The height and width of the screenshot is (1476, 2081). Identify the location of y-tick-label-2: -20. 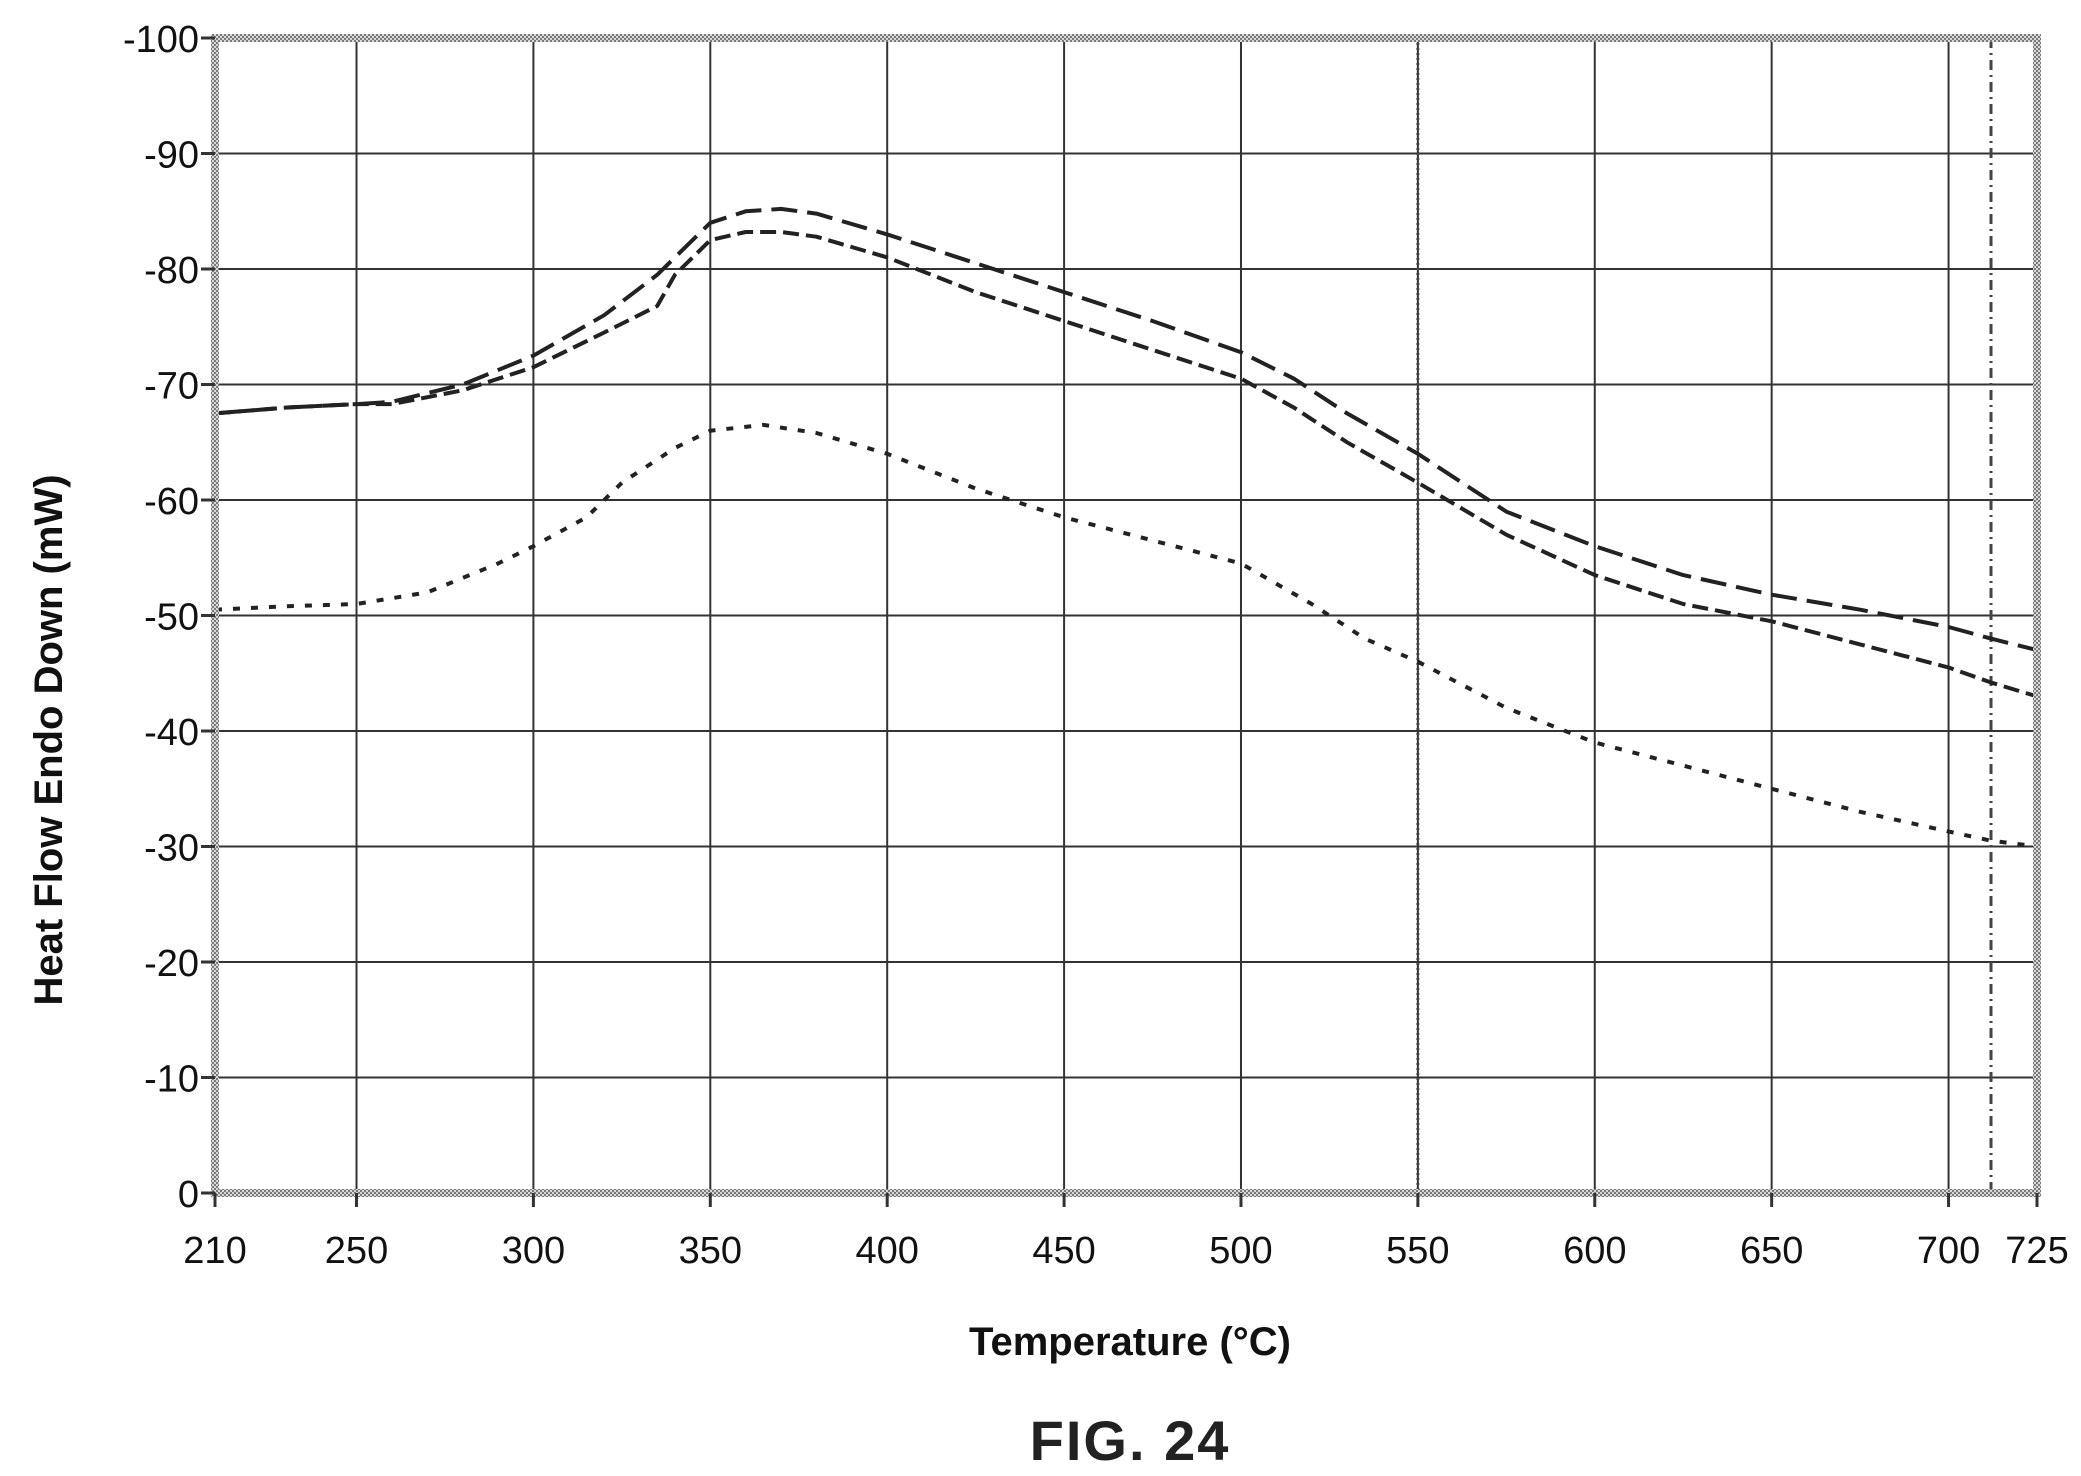
(171, 964).